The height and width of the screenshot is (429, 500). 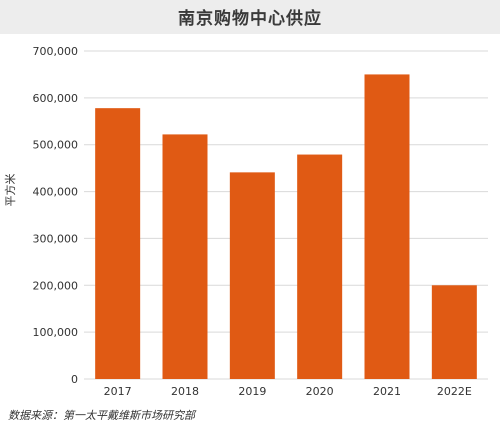 What do you see at coordinates (56, 145) in the screenshot?
I see `y-tick-label: 500,000` at bounding box center [56, 145].